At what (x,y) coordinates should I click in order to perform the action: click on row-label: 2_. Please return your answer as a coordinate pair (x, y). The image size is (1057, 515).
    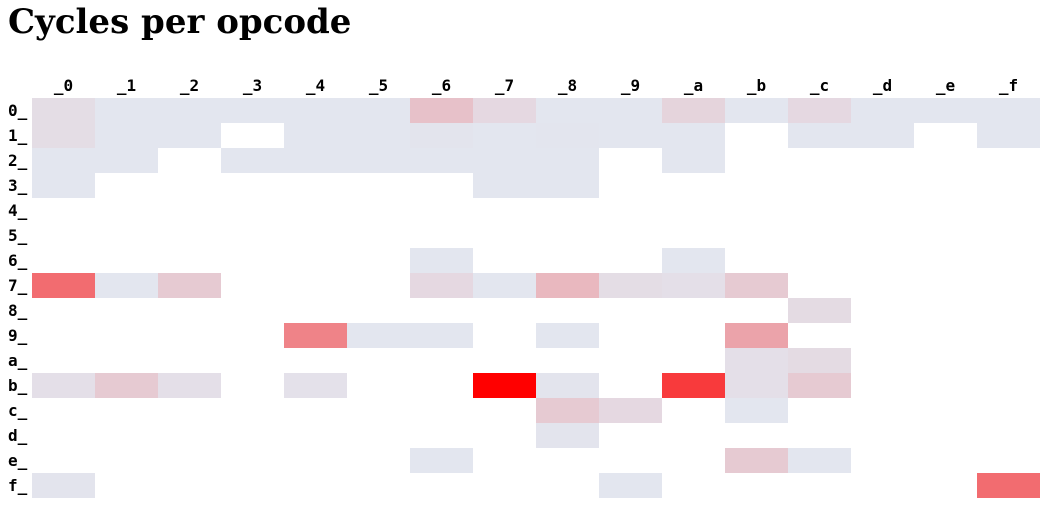
    Looking at the image, I should click on (18, 160).